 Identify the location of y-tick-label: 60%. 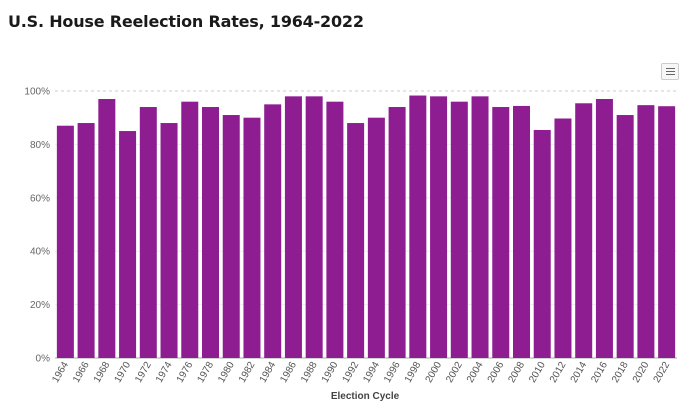
(40, 198).